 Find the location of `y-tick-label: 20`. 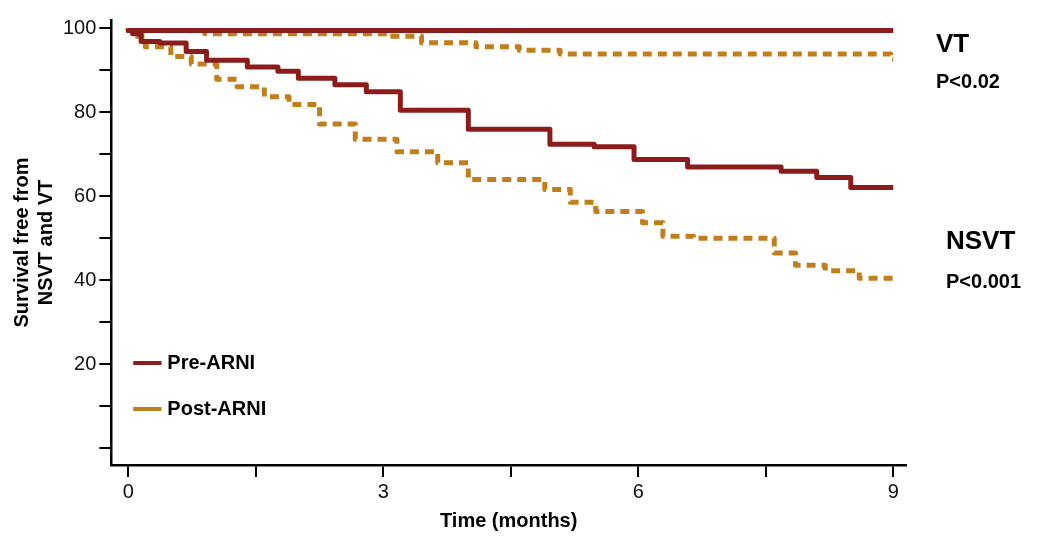

y-tick-label: 20 is located at coordinates (85, 362).